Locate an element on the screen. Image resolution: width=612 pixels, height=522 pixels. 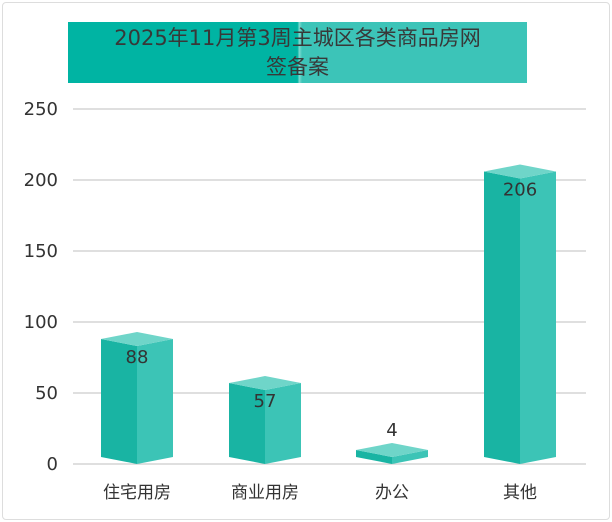
y-tick-label: 150 is located at coordinates (41, 251).